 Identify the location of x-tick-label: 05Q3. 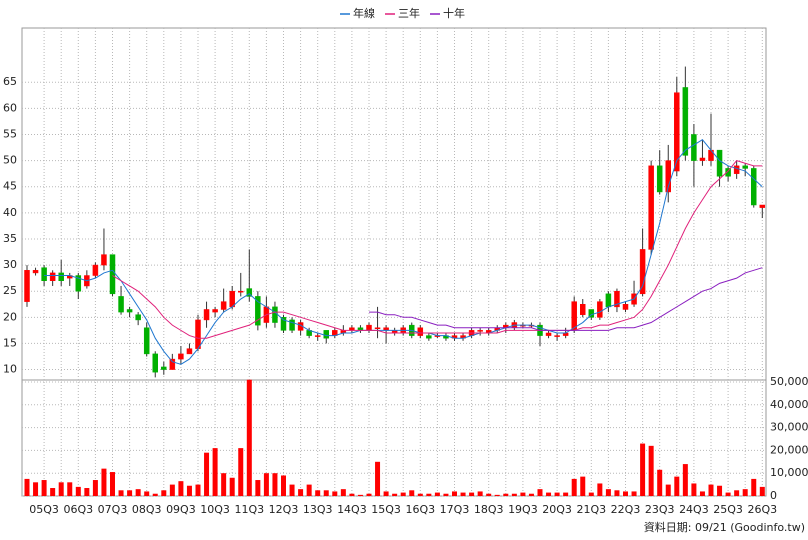
(44, 509).